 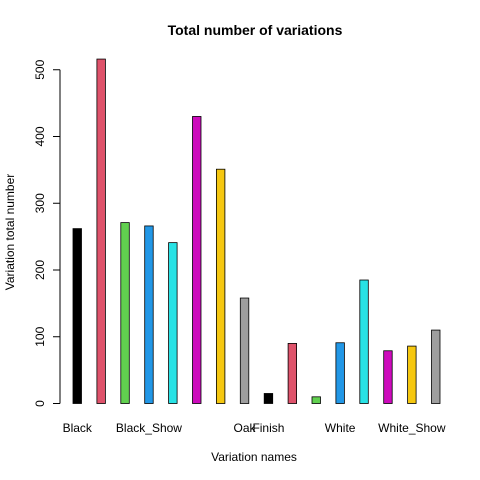 I want to click on x-tick-label: Black_Show, so click(x=149, y=428).